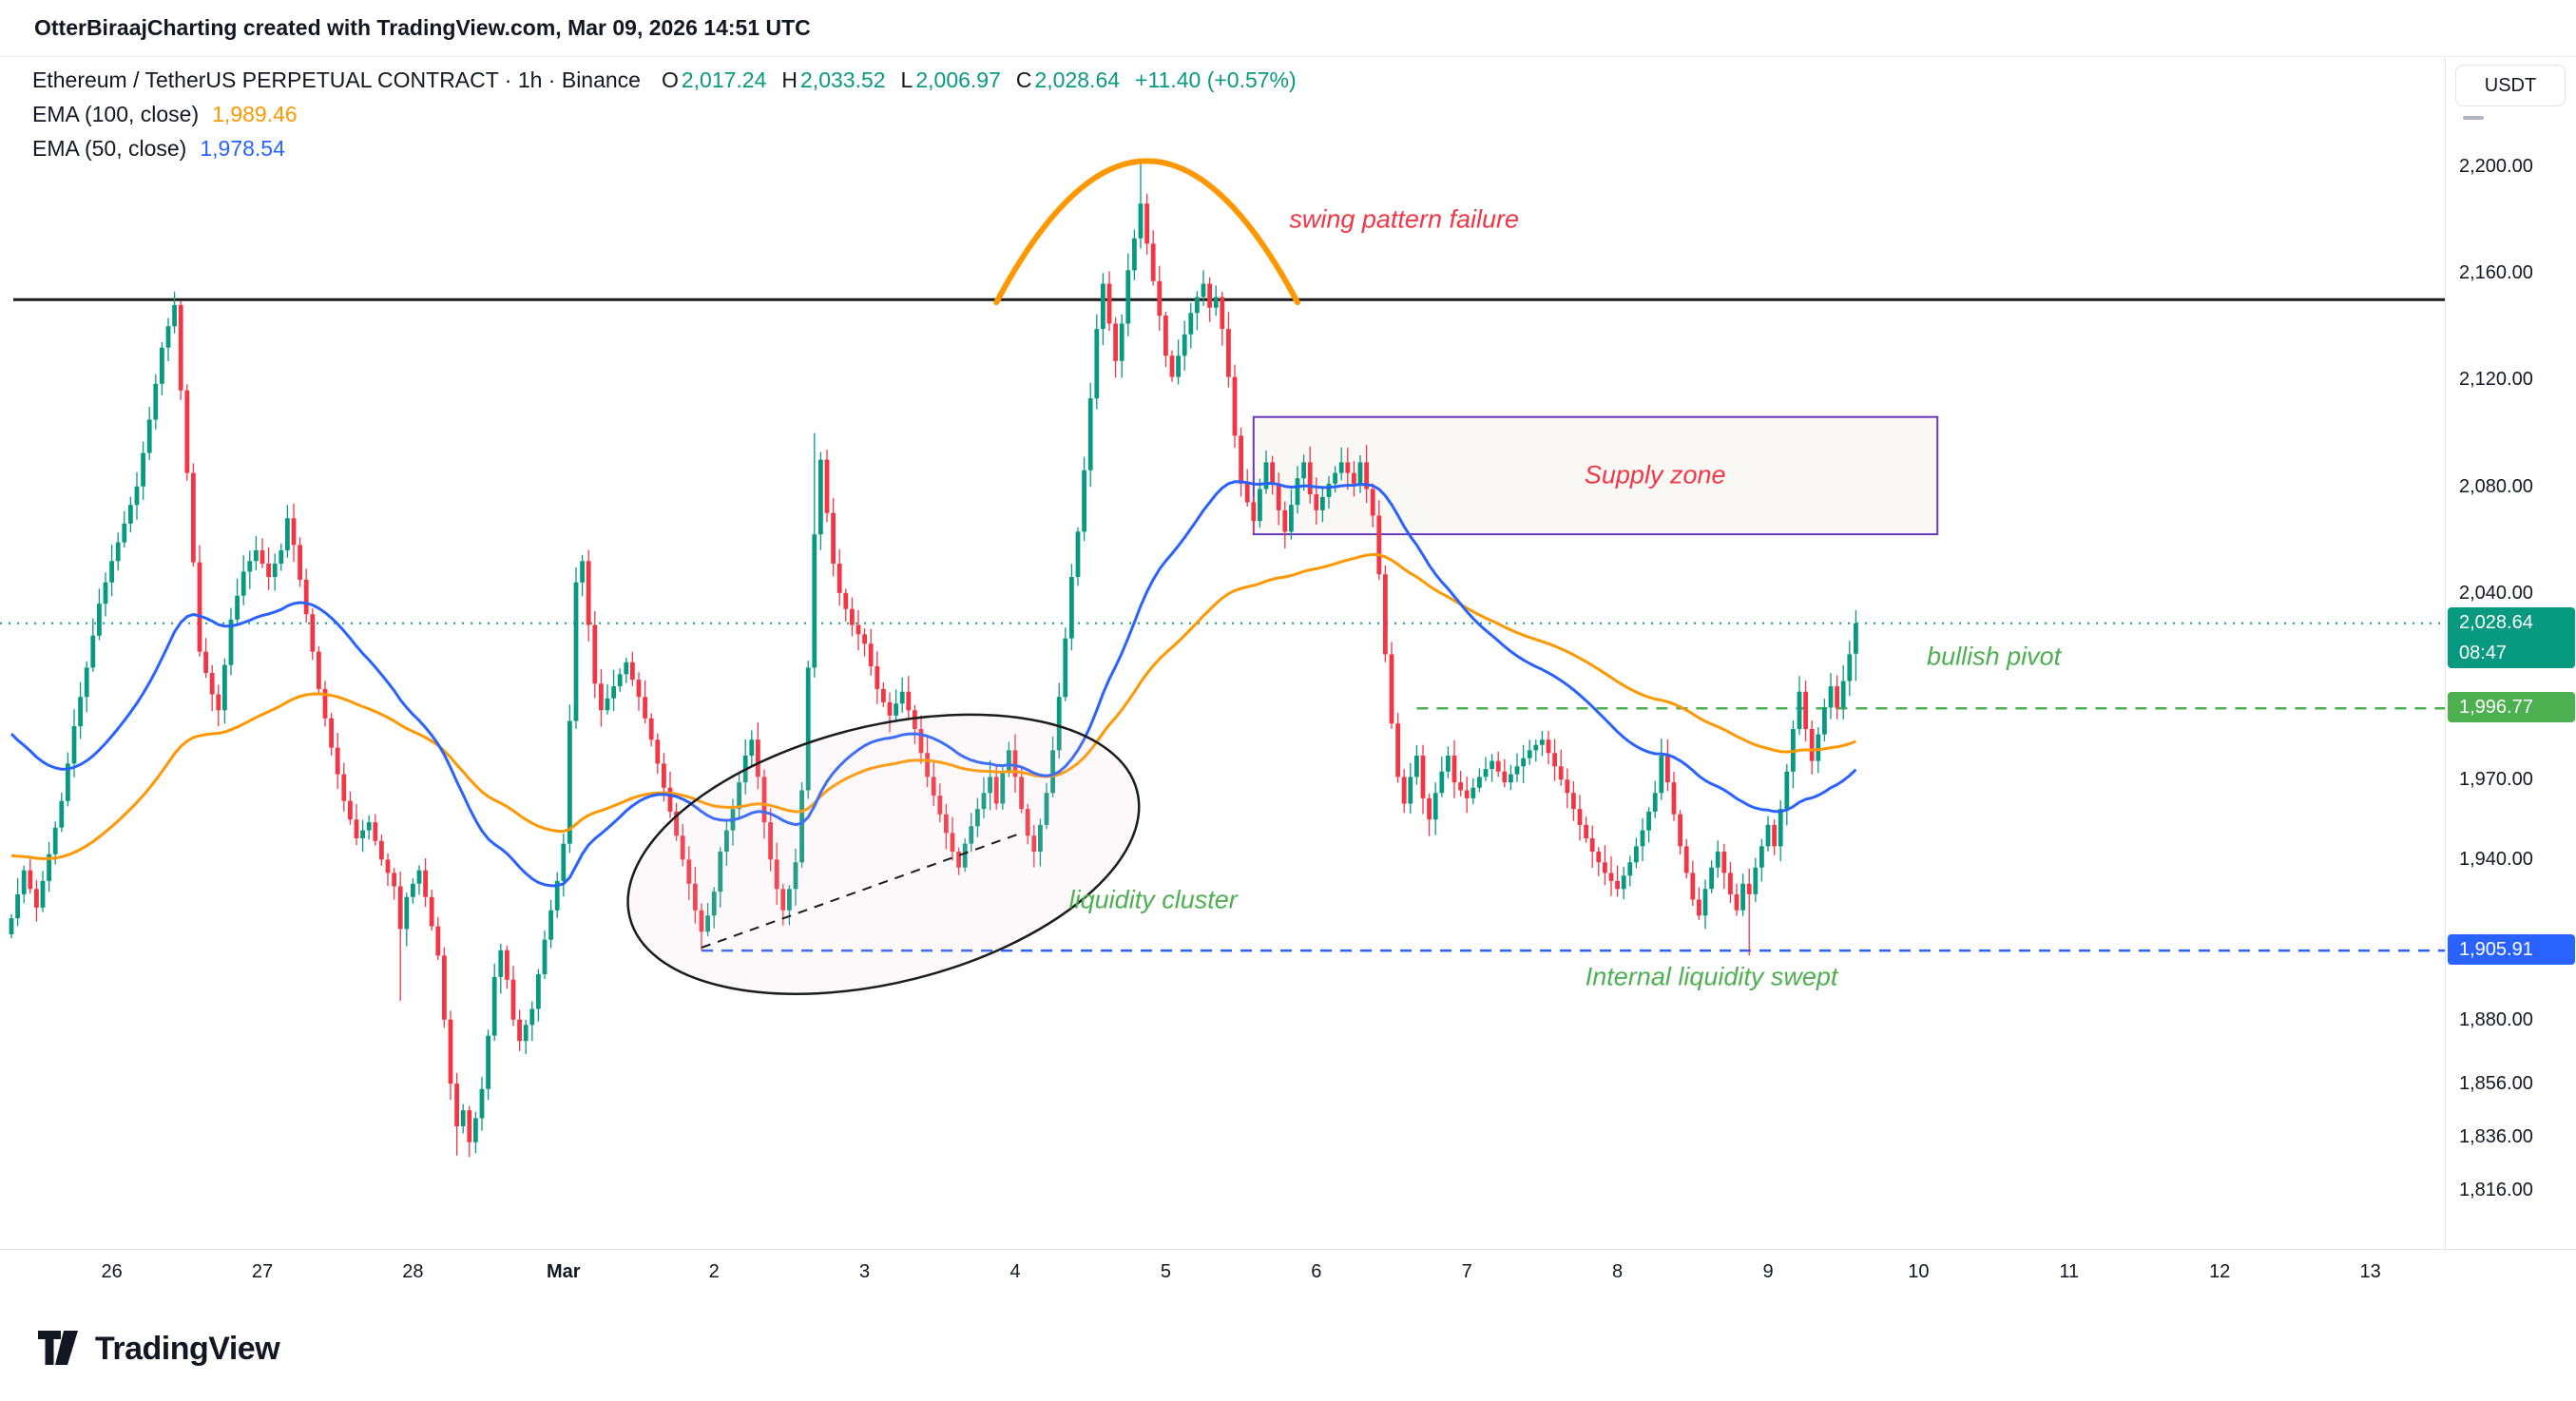 This screenshot has height=1401, width=2576. What do you see at coordinates (1147, 232) in the screenshot?
I see `rounding-top-arc` at bounding box center [1147, 232].